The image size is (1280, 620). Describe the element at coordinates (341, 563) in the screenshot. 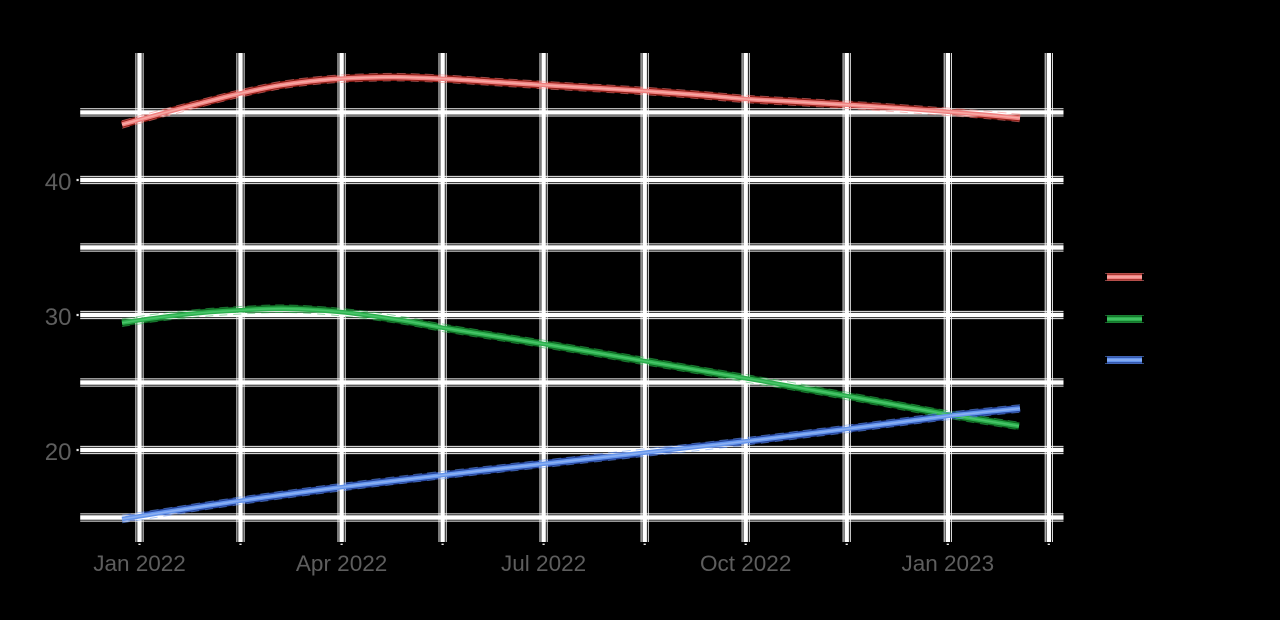

I see `svg-text: Apr 2022` at that location.